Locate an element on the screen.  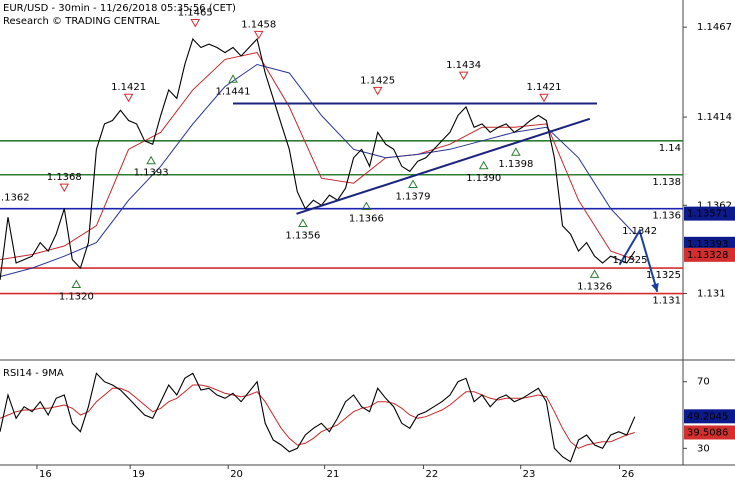
price-tag-label: 1.13393 is located at coordinates (707, 244).